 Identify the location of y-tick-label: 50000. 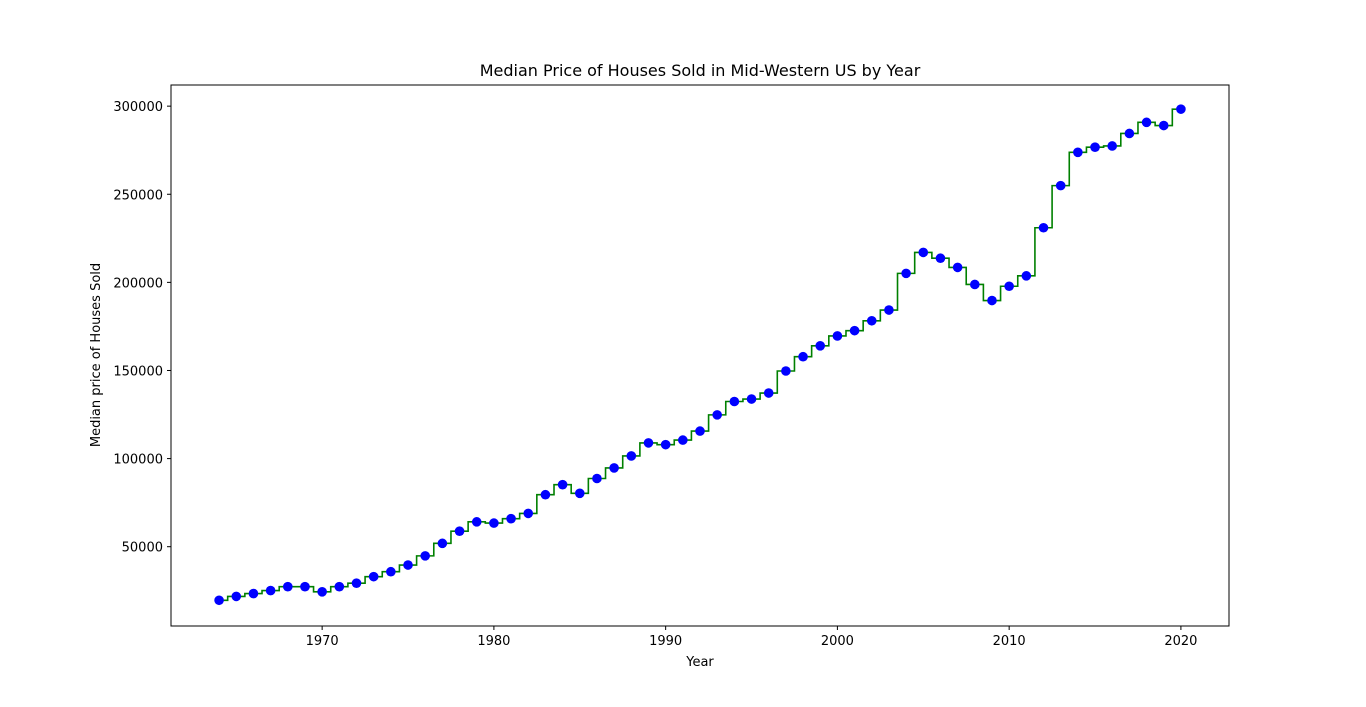
(142, 548).